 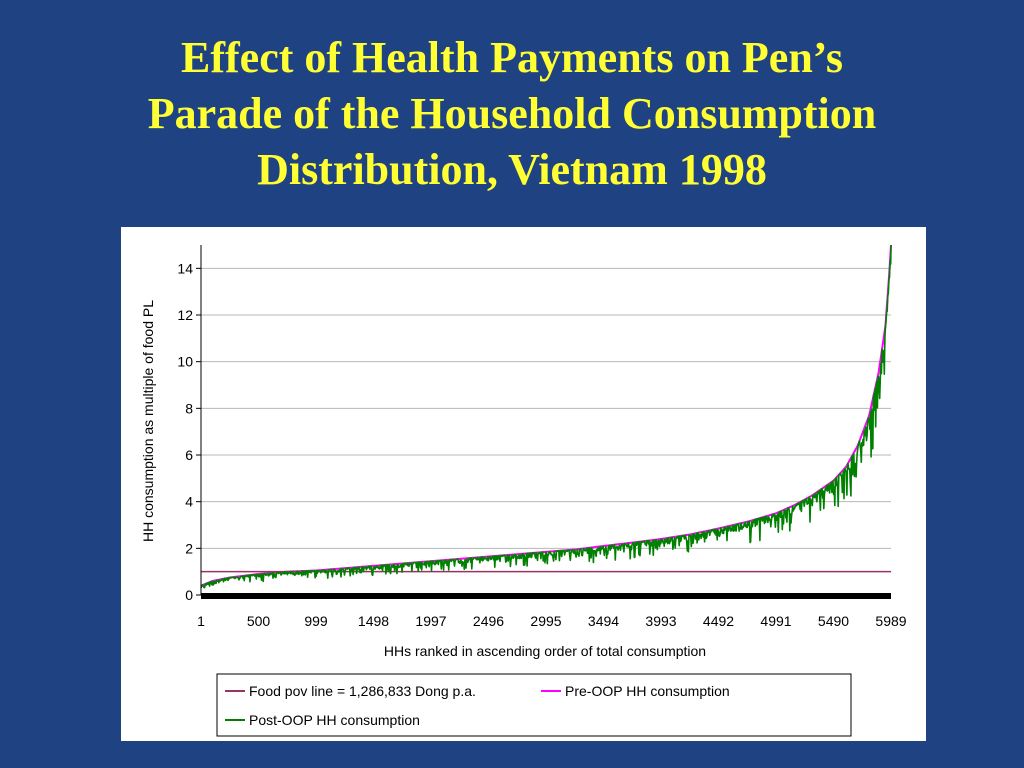 What do you see at coordinates (833, 621) in the screenshot?
I see `x-tick-label-5490: 5490` at bounding box center [833, 621].